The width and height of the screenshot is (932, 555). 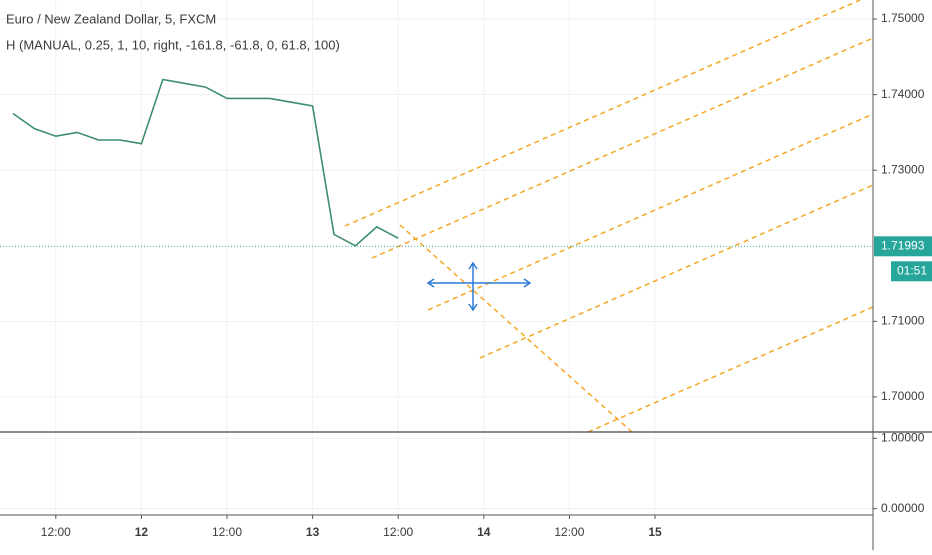 I want to click on move-cursor, so click(x=479, y=286).